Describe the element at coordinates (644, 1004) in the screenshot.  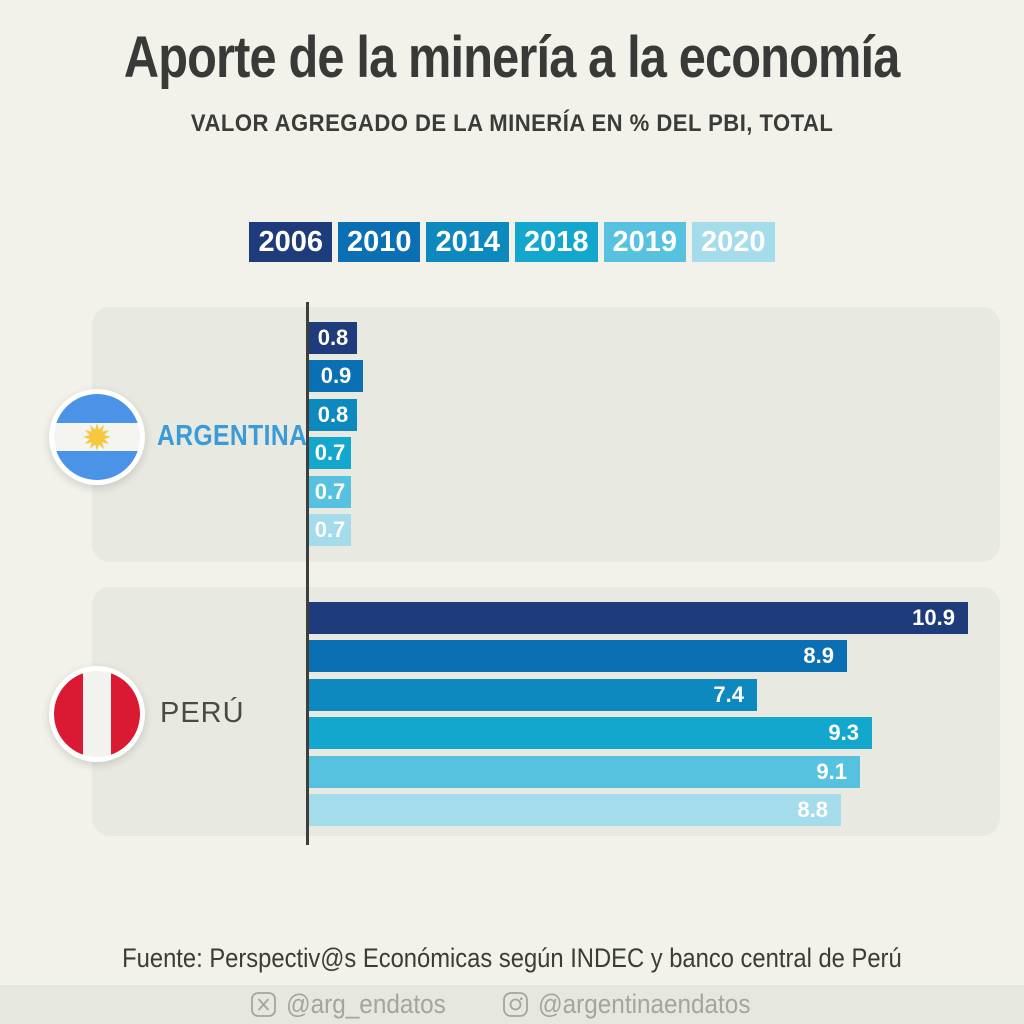
I see `instagram-handle: @argentinaendatos` at that location.